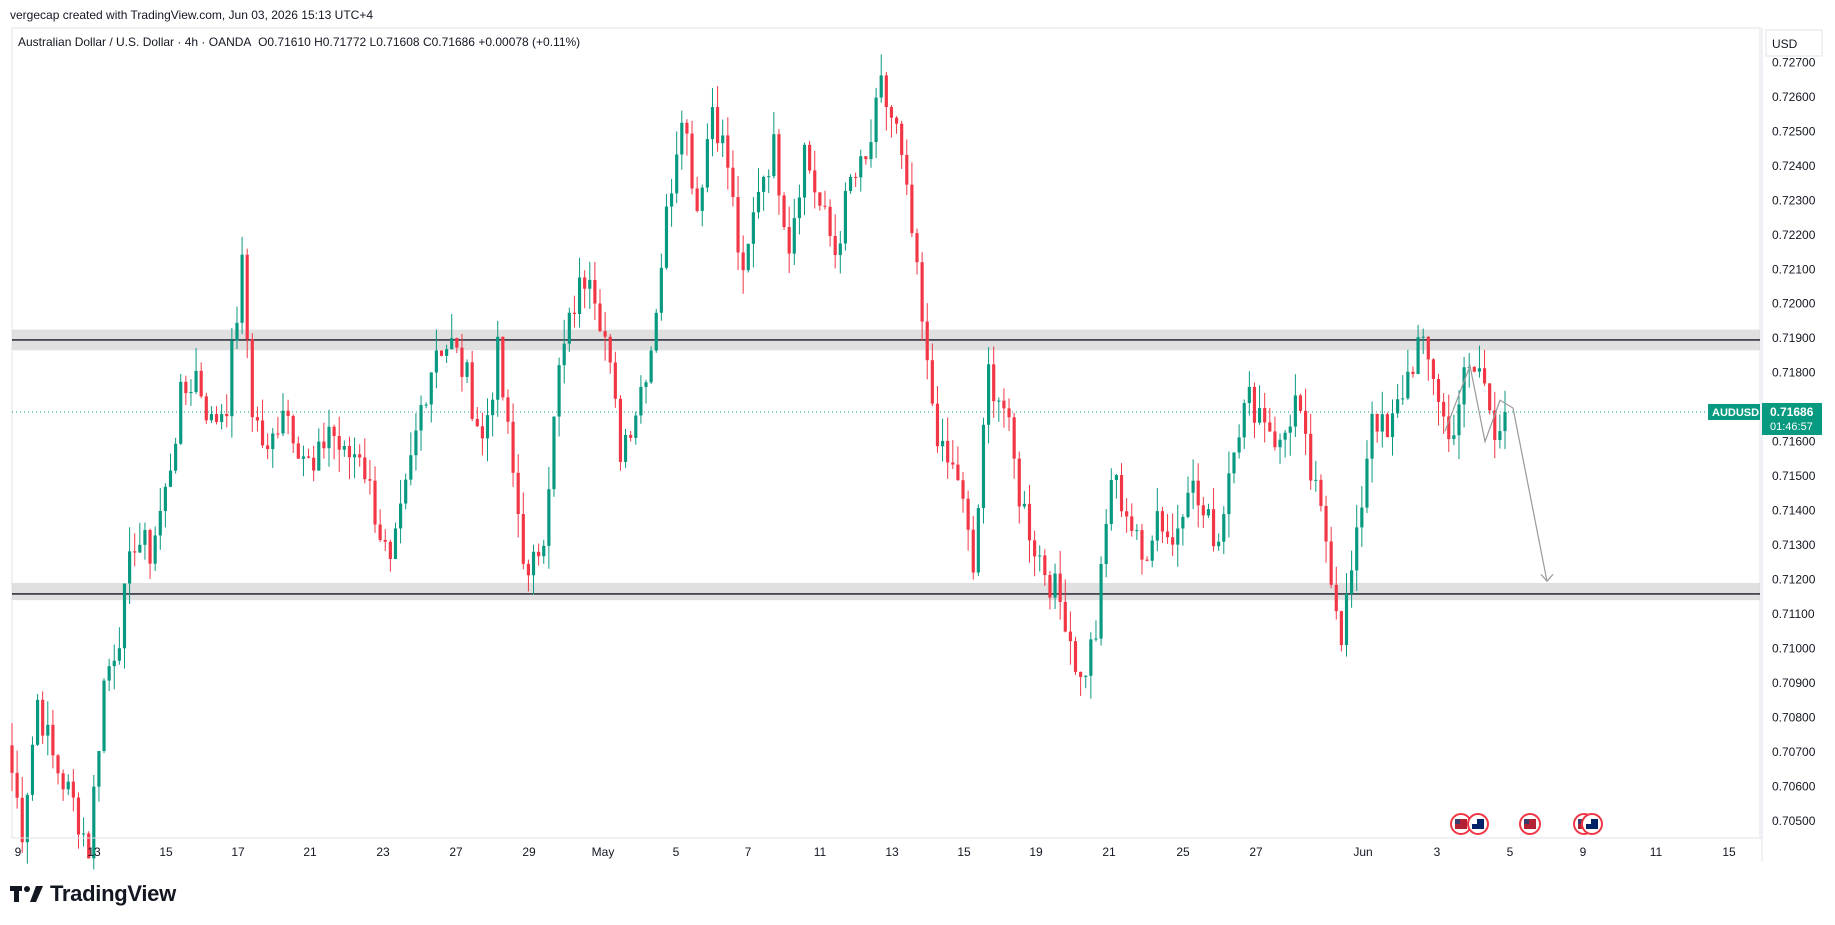 The image size is (1835, 925). I want to click on au-flag-event-icon, so click(1478, 824).